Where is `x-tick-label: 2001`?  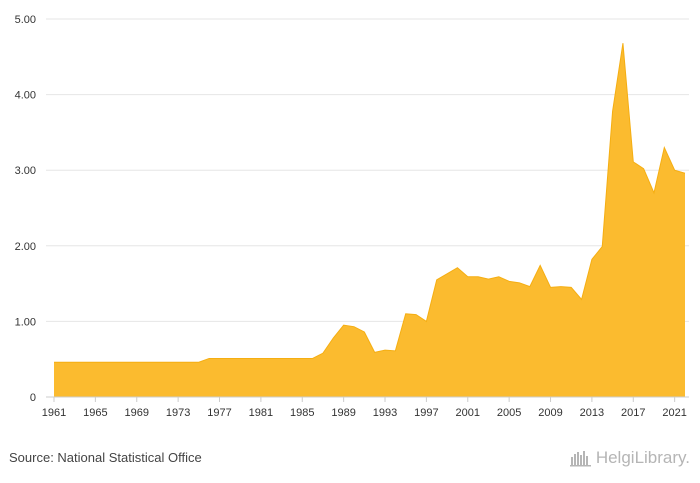 x-tick-label: 2001 is located at coordinates (468, 413).